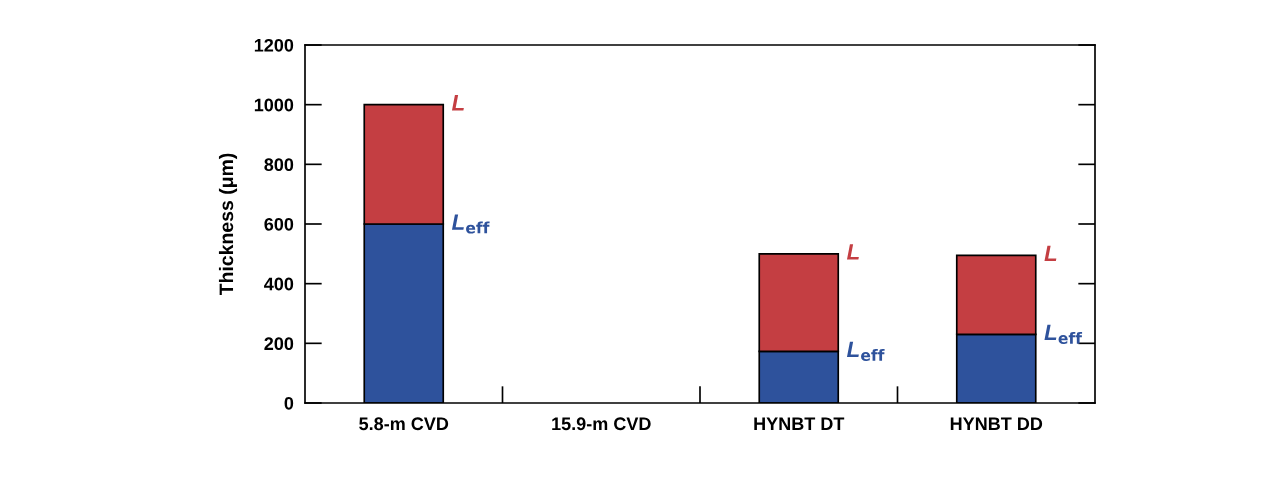 This screenshot has width=1285, height=482. Describe the element at coordinates (279, 284) in the screenshot. I see `y-tick-label: 400` at that location.